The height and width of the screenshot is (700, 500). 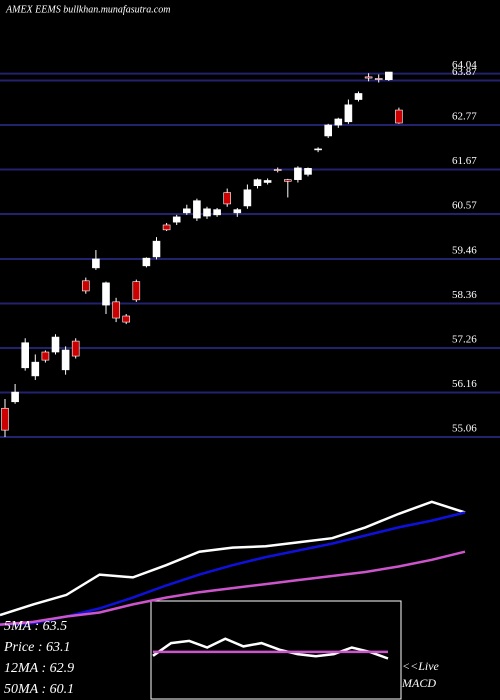 I want to click on y-tick-label: 59.46, so click(x=464, y=250).